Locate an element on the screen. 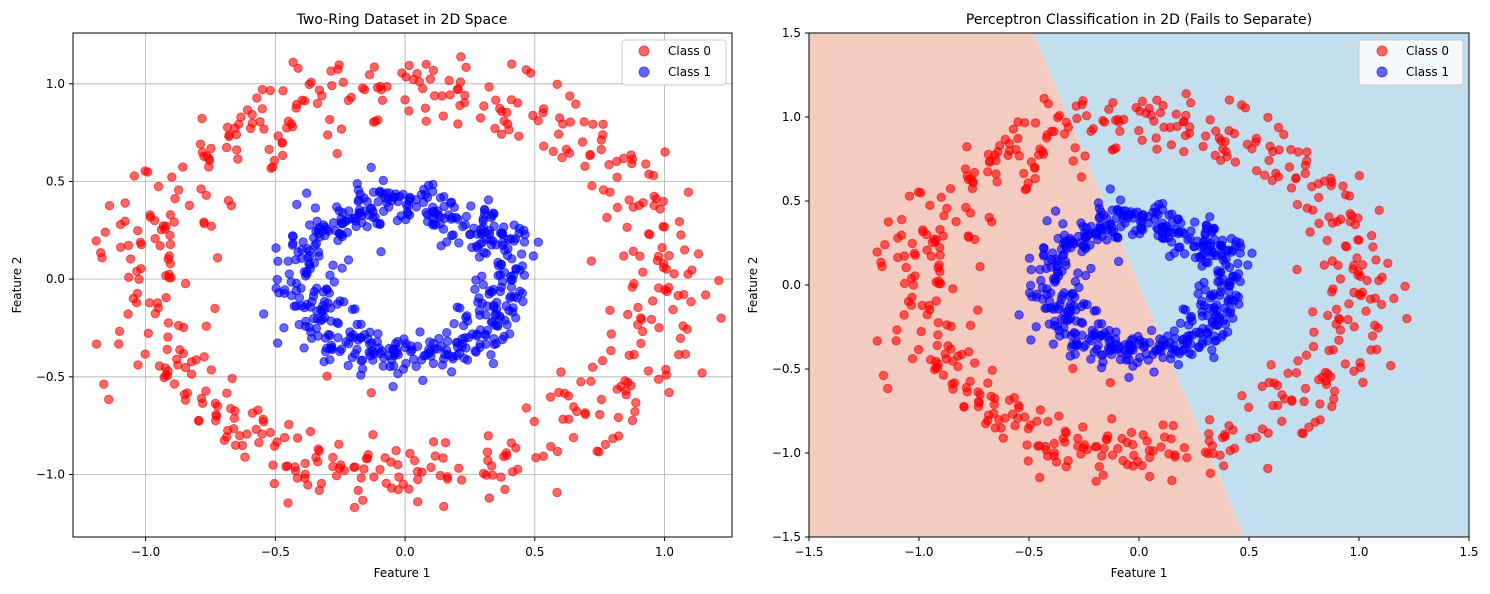  x-tick-label: 0.0 is located at coordinates (1138, 552).